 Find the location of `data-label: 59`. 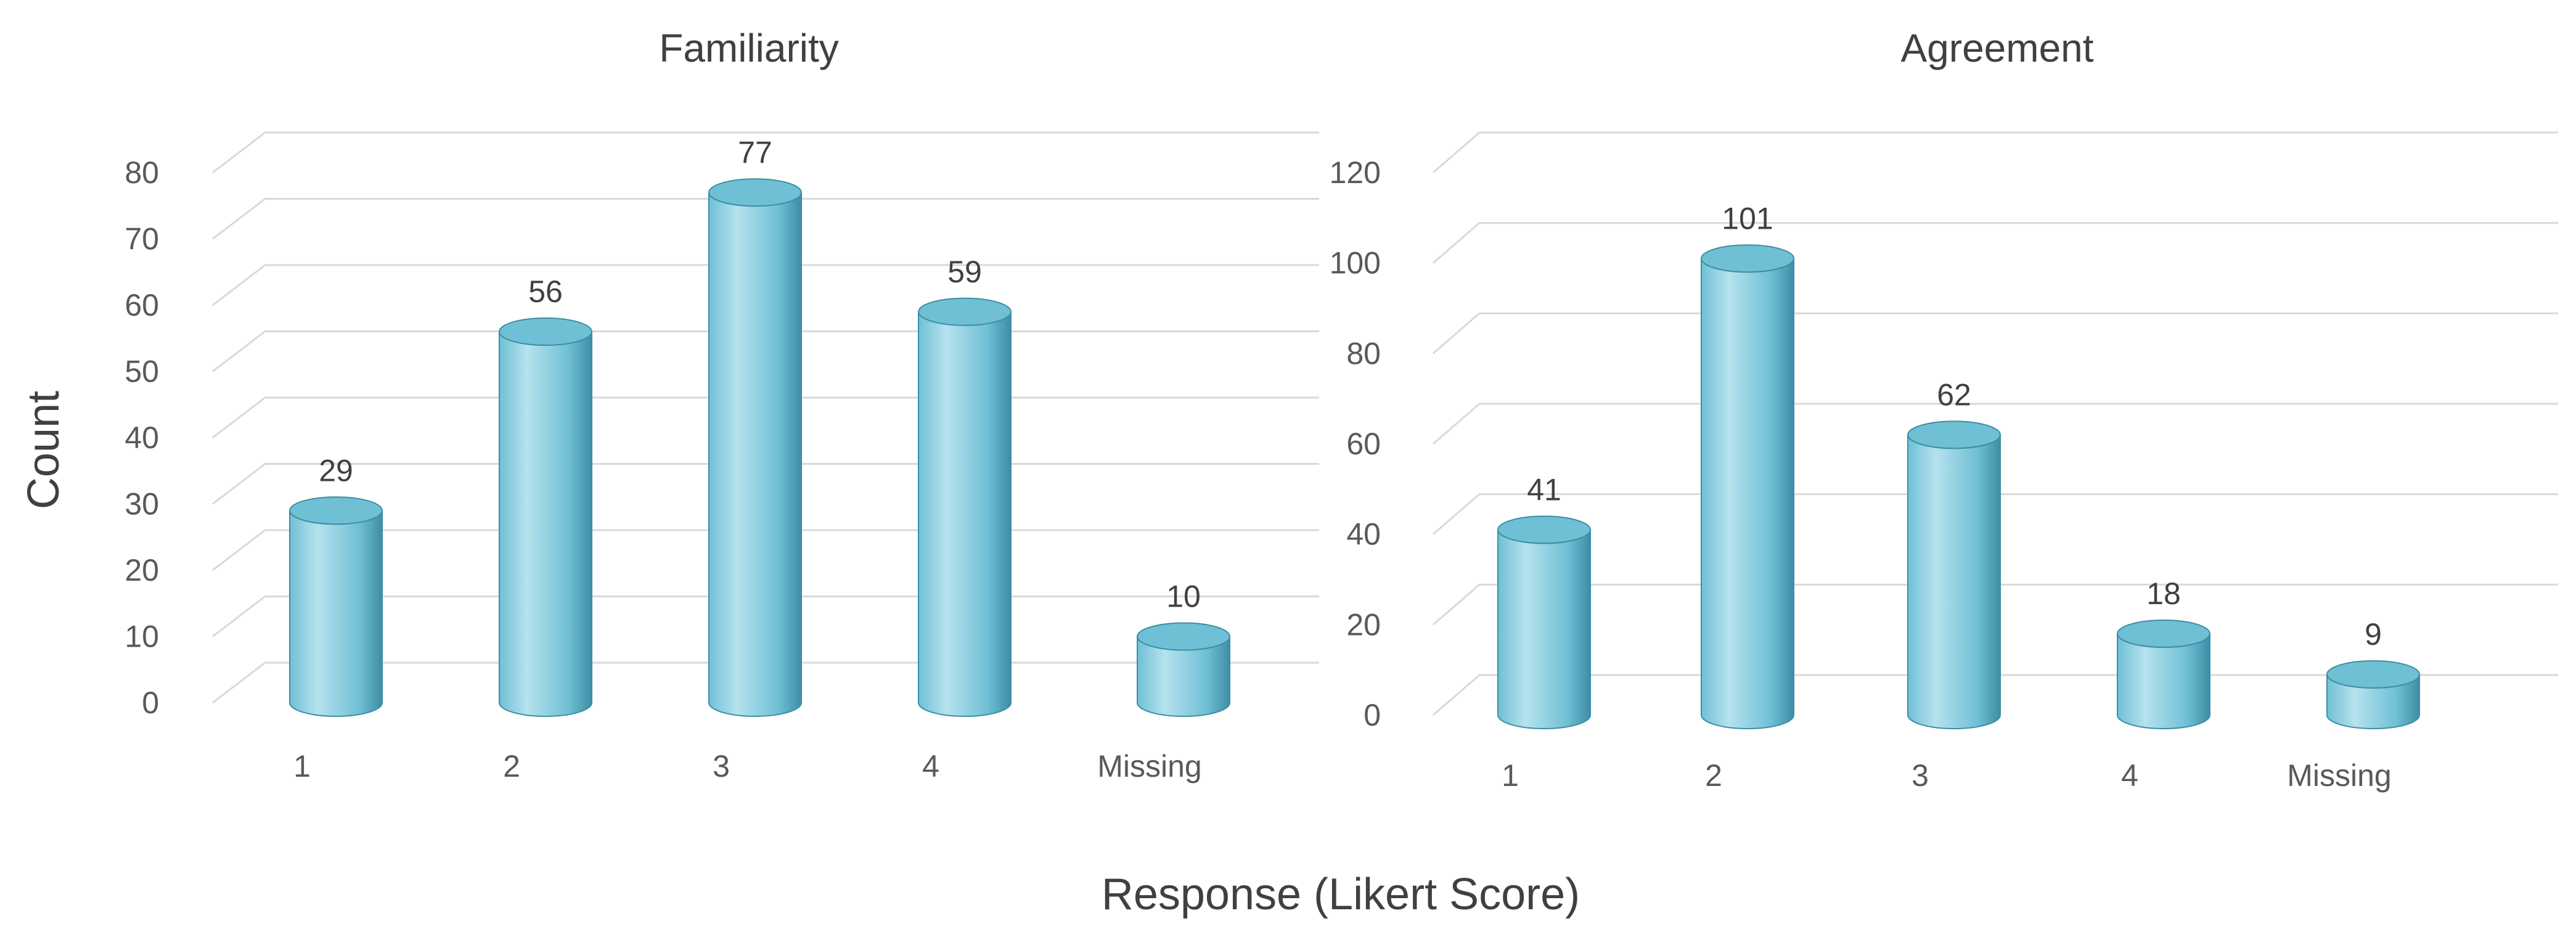

data-label: 59 is located at coordinates (964, 272).